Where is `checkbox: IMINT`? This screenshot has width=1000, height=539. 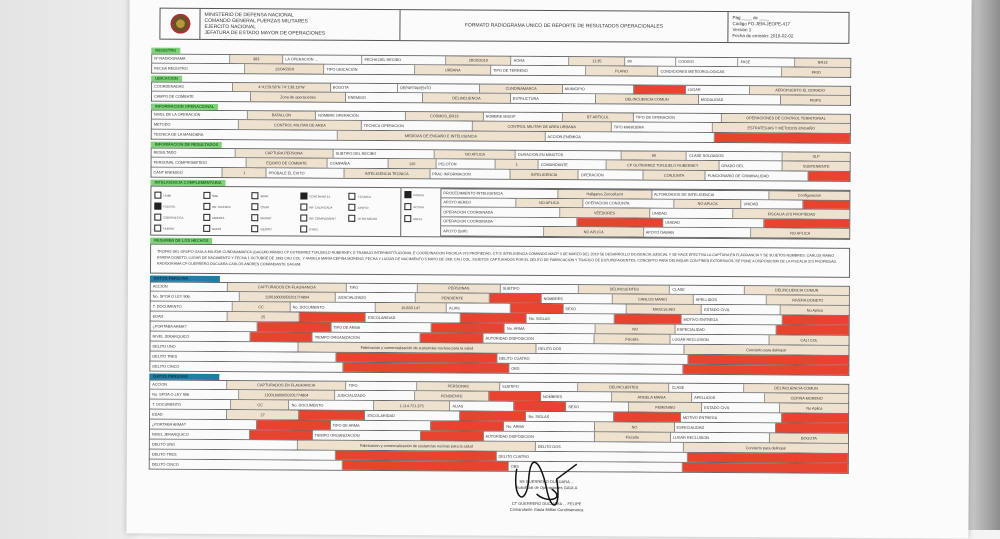
checkbox: IMINT is located at coordinates (276, 195).